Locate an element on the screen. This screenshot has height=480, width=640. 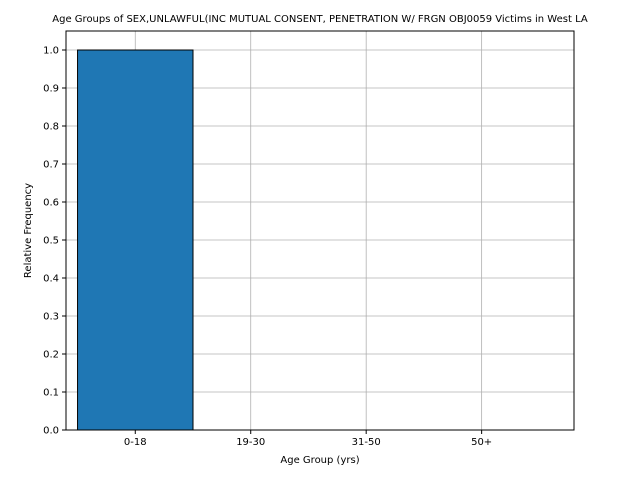
y-tick-label: 0.8 is located at coordinates (51, 127).